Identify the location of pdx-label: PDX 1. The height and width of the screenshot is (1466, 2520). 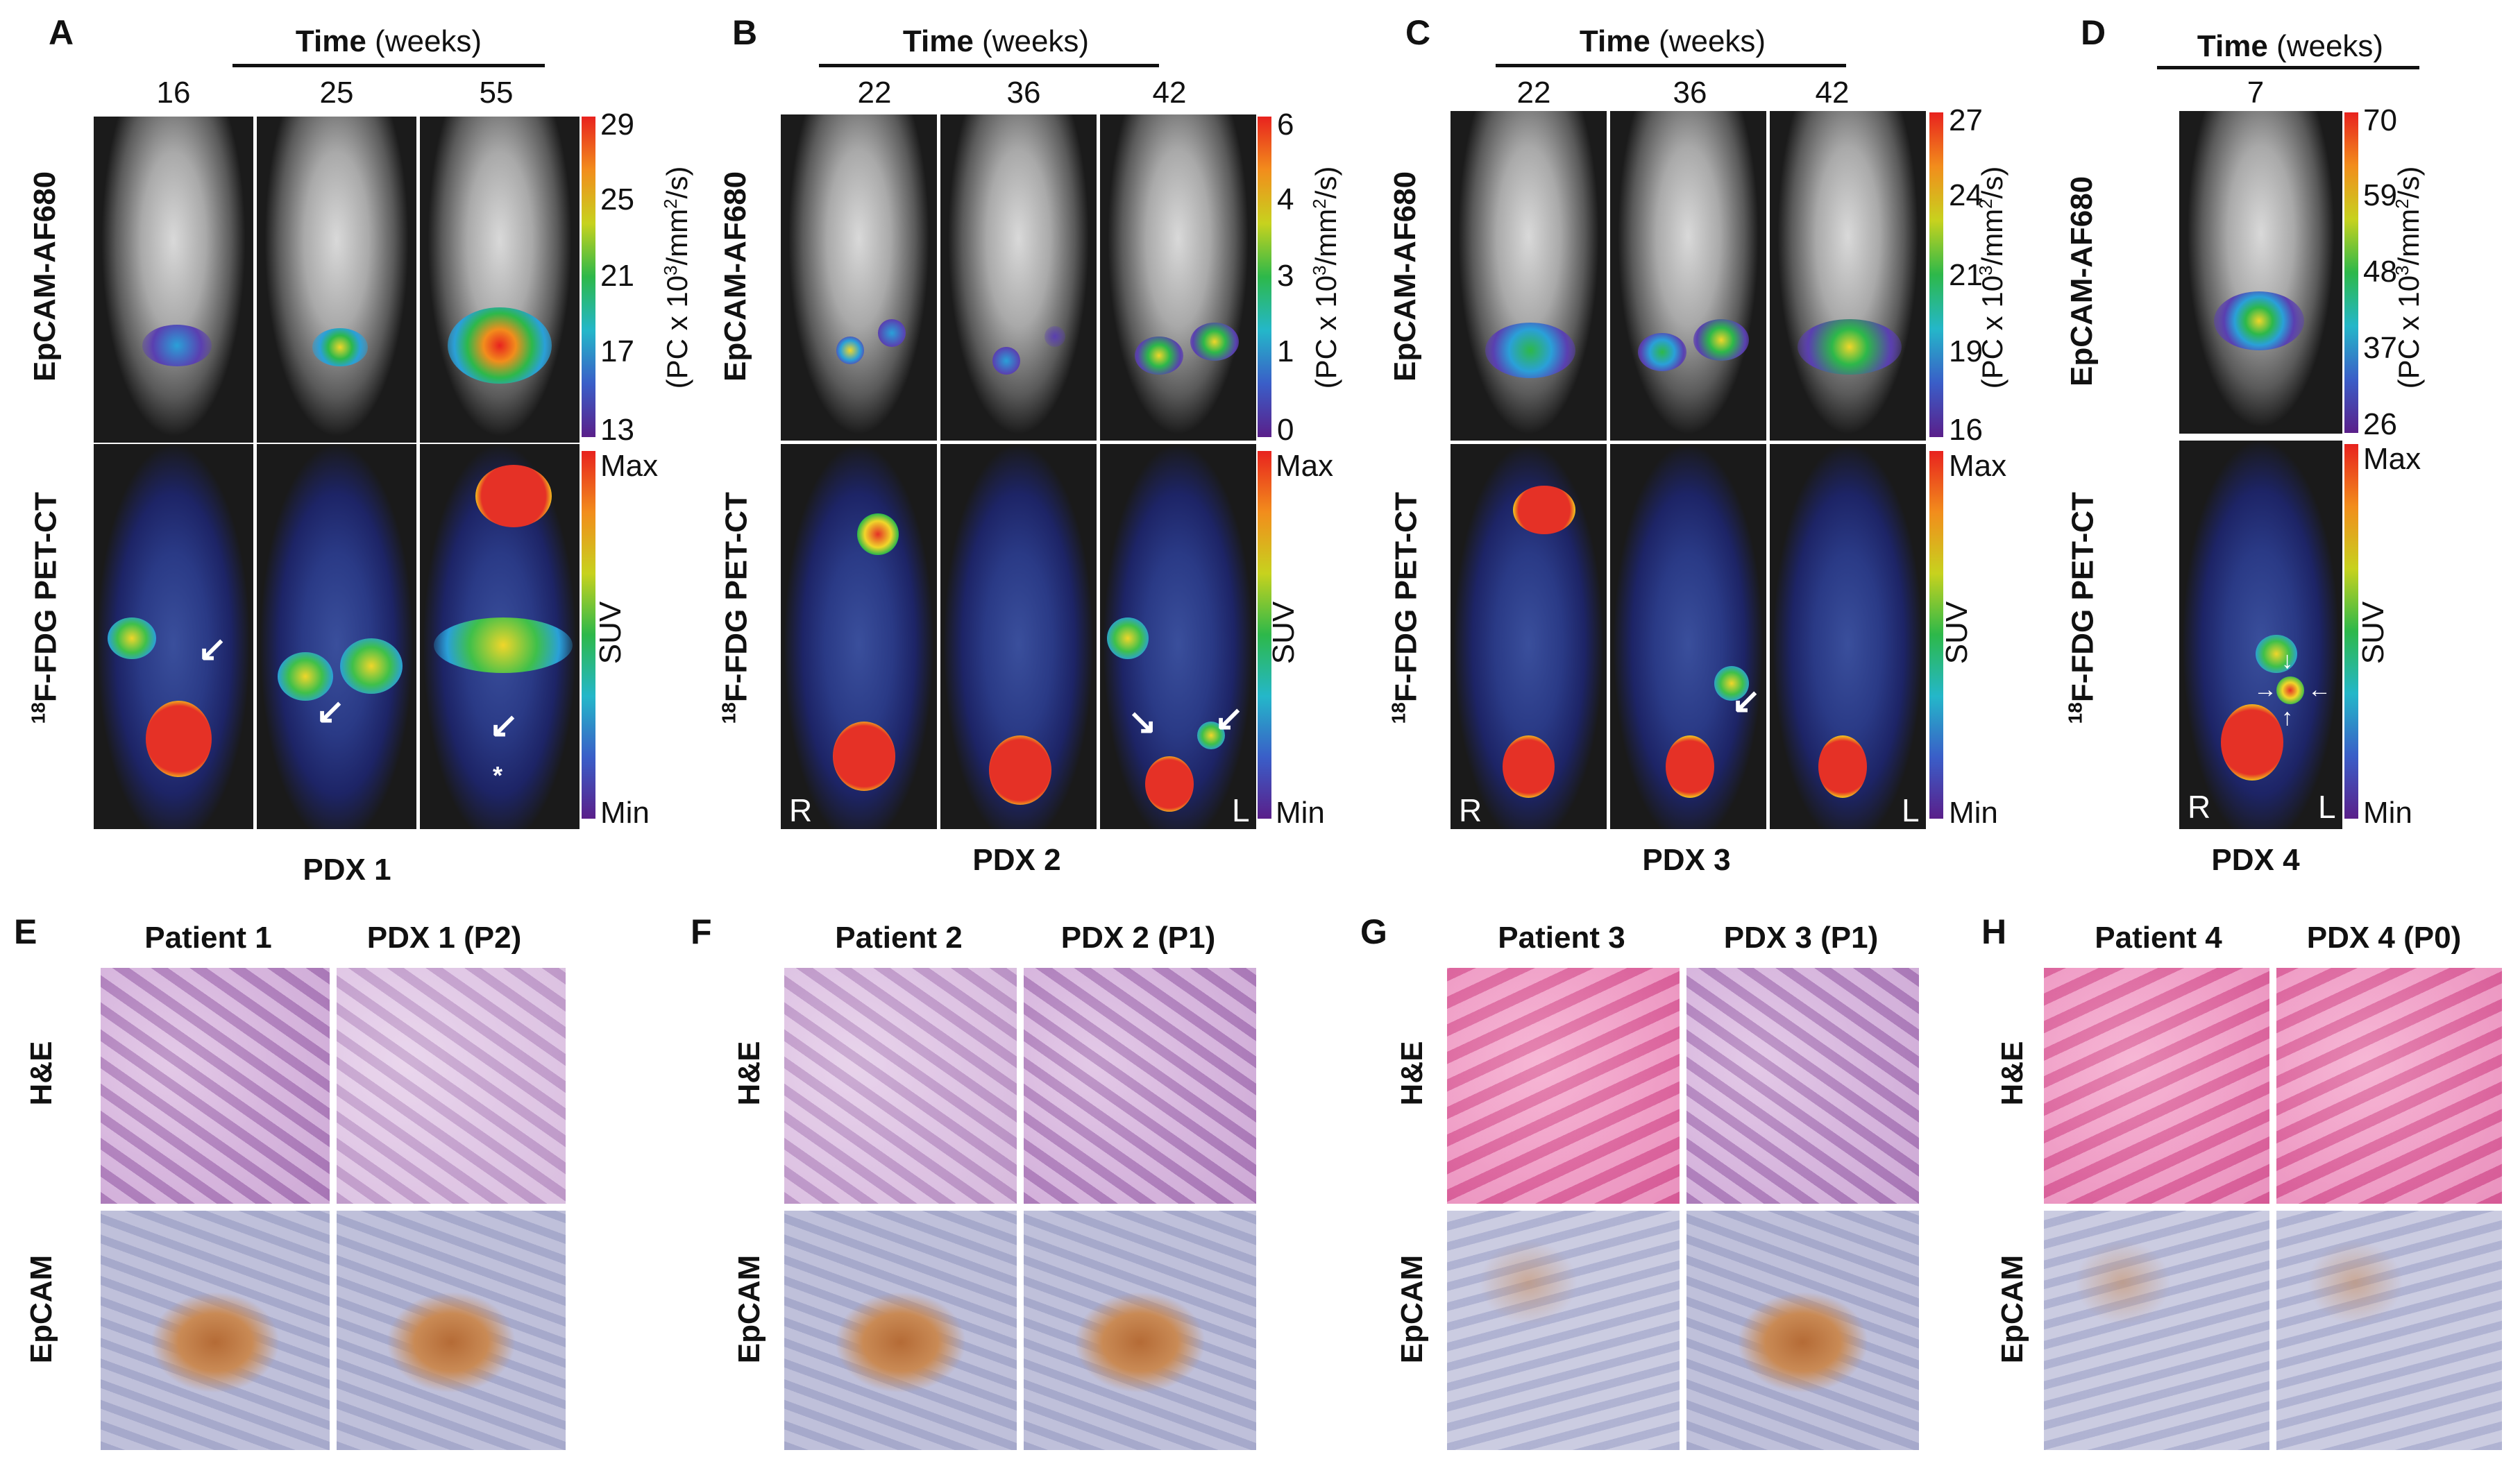
(347, 870).